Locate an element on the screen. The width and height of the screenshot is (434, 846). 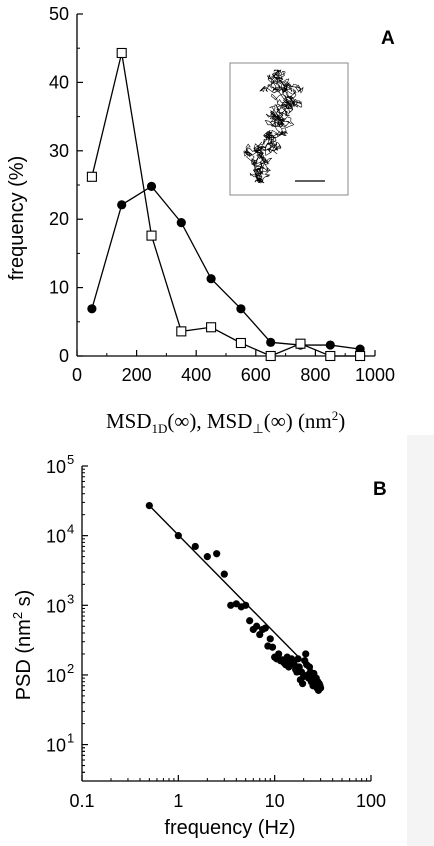
panel-a-letter: A is located at coordinates (388, 38).